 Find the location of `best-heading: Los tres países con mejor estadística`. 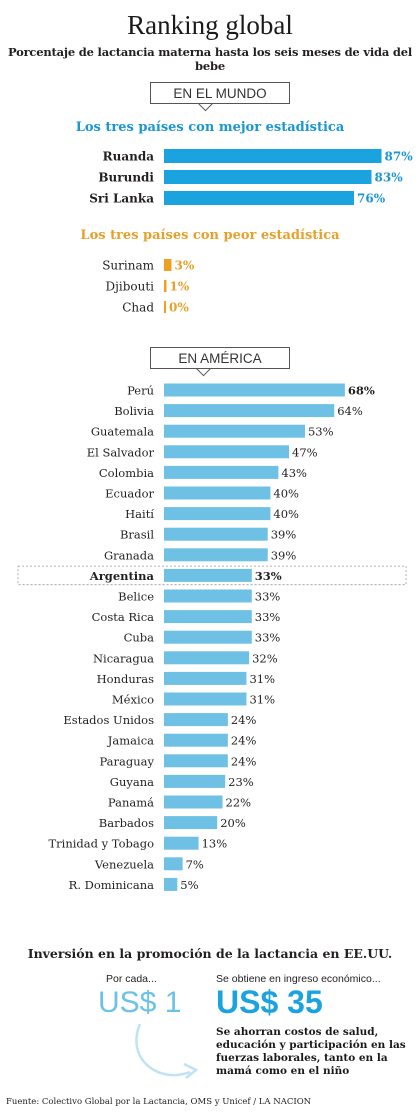

best-heading: Los tres países con mejor estadística is located at coordinates (210, 127).